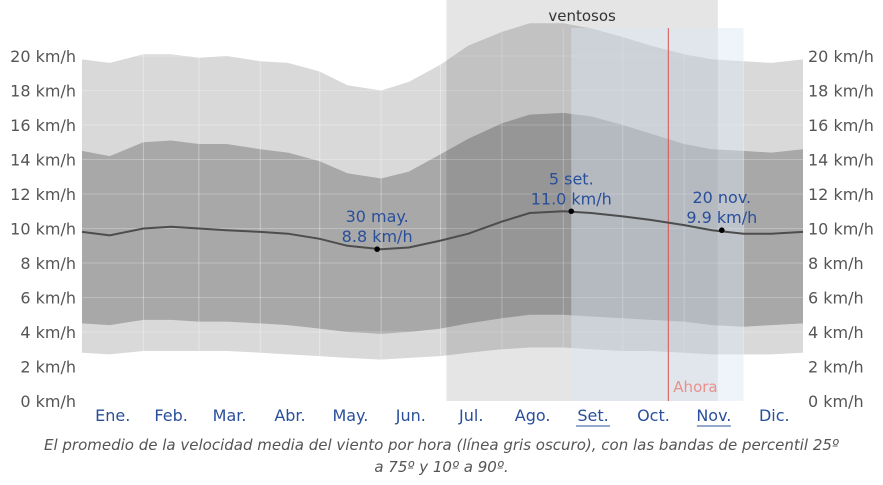  What do you see at coordinates (836, 298) in the screenshot?
I see `y-tick-label-right: 6 km/h` at bounding box center [836, 298].